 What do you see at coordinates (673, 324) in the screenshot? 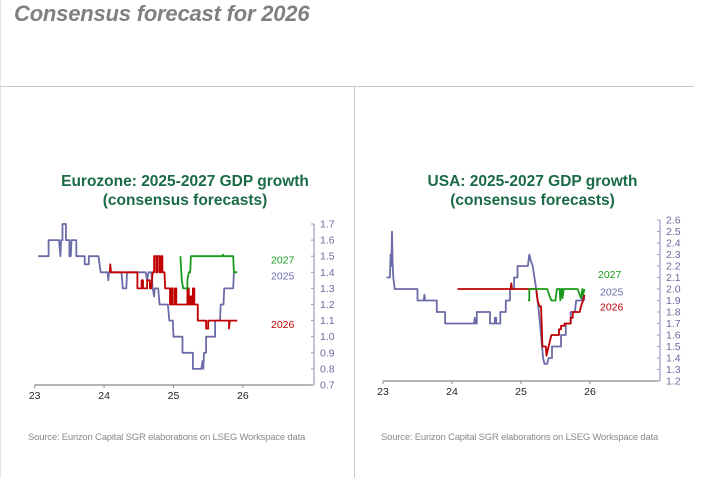
I see `usa-y-tick-label: 1.7` at bounding box center [673, 324].